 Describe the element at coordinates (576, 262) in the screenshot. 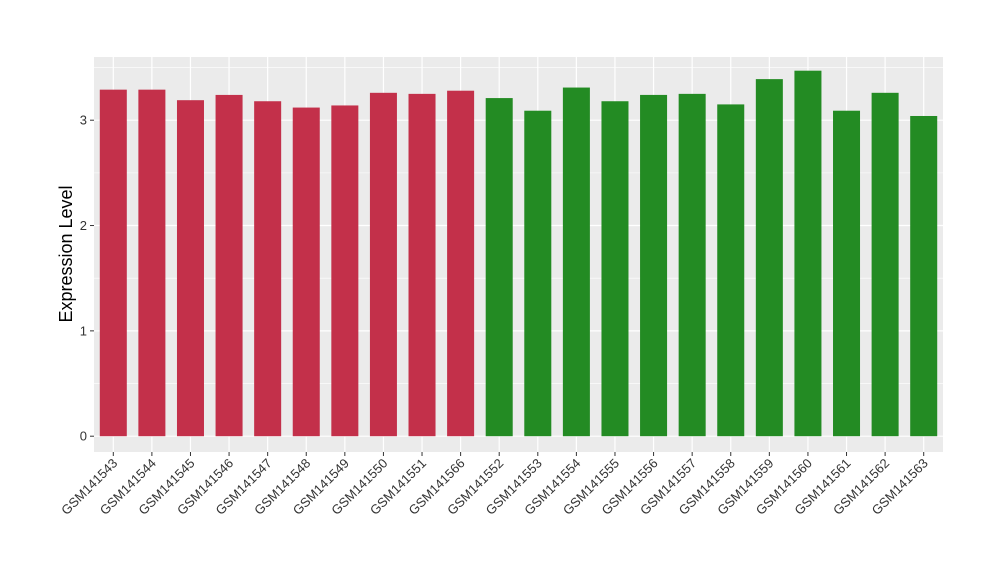

I see `bar-GSM141554` at that location.